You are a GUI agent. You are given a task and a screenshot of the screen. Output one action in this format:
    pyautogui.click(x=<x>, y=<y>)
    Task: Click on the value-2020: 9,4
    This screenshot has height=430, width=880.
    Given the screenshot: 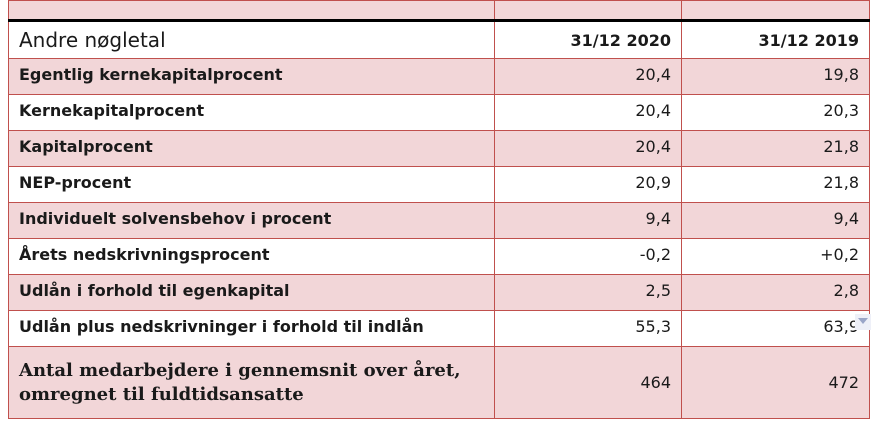 What is the action you would take?
    pyautogui.click(x=588, y=220)
    